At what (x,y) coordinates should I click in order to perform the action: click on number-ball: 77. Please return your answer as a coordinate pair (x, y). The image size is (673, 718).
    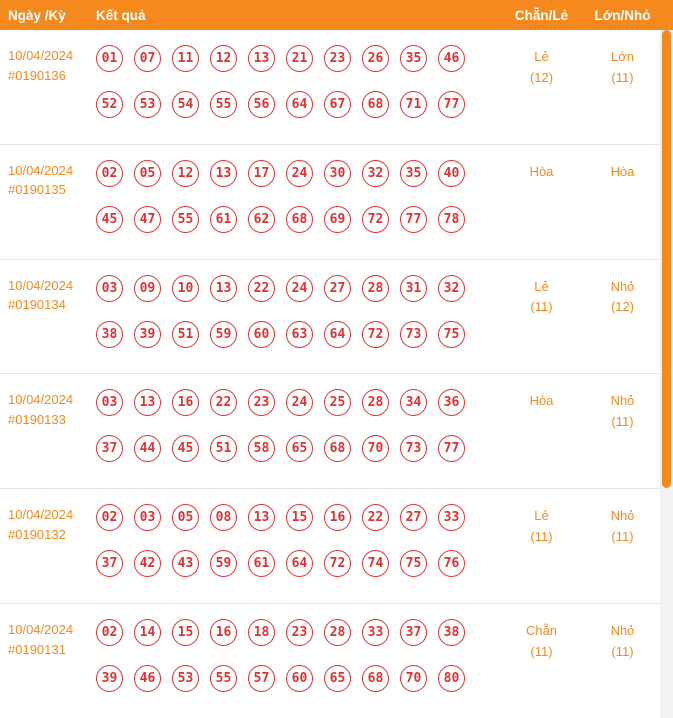
    Looking at the image, I should click on (413, 219).